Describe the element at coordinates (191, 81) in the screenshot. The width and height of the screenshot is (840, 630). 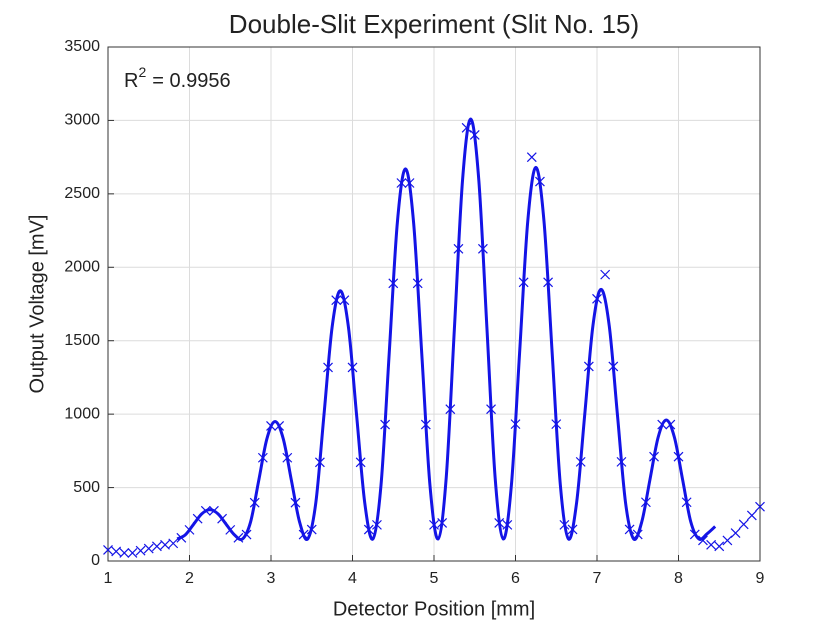
I see `annotation-text: = 0.9956` at that location.